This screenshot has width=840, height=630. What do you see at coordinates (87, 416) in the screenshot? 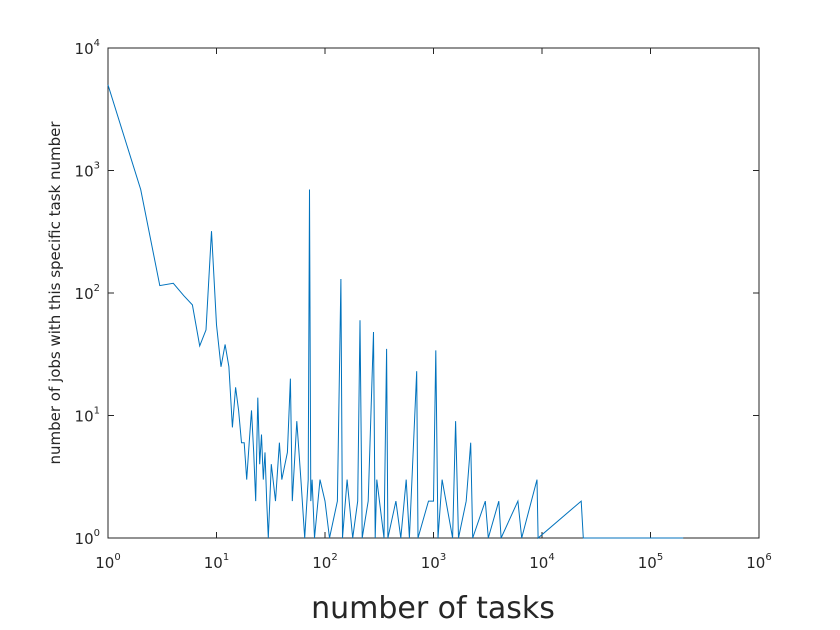
I see `y-tick-label: 10¹` at bounding box center [87, 416].